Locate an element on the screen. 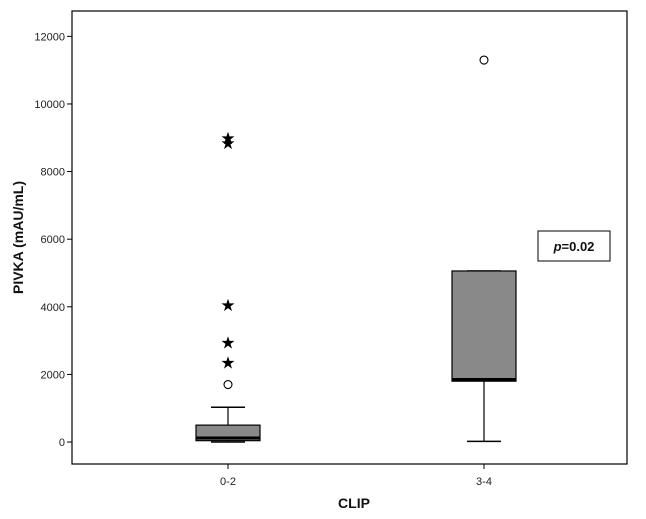  box-iqr is located at coordinates (484, 326).